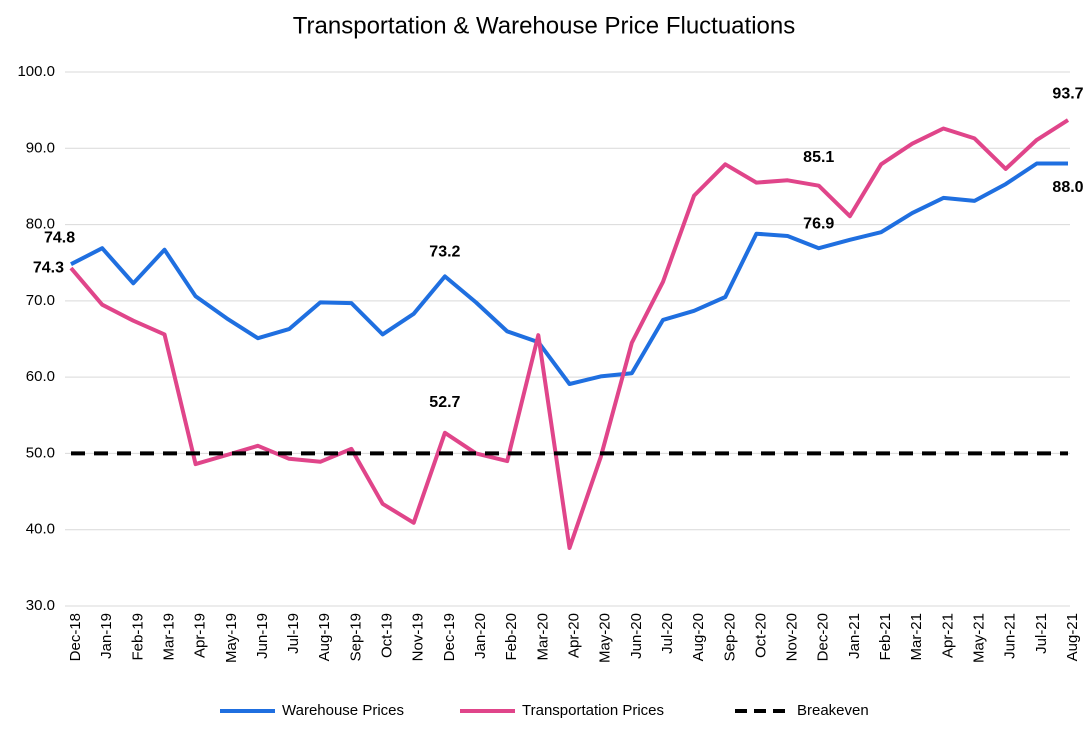  Describe the element at coordinates (823, 637) in the screenshot. I see `x-tick-label: Dec-20` at that location.